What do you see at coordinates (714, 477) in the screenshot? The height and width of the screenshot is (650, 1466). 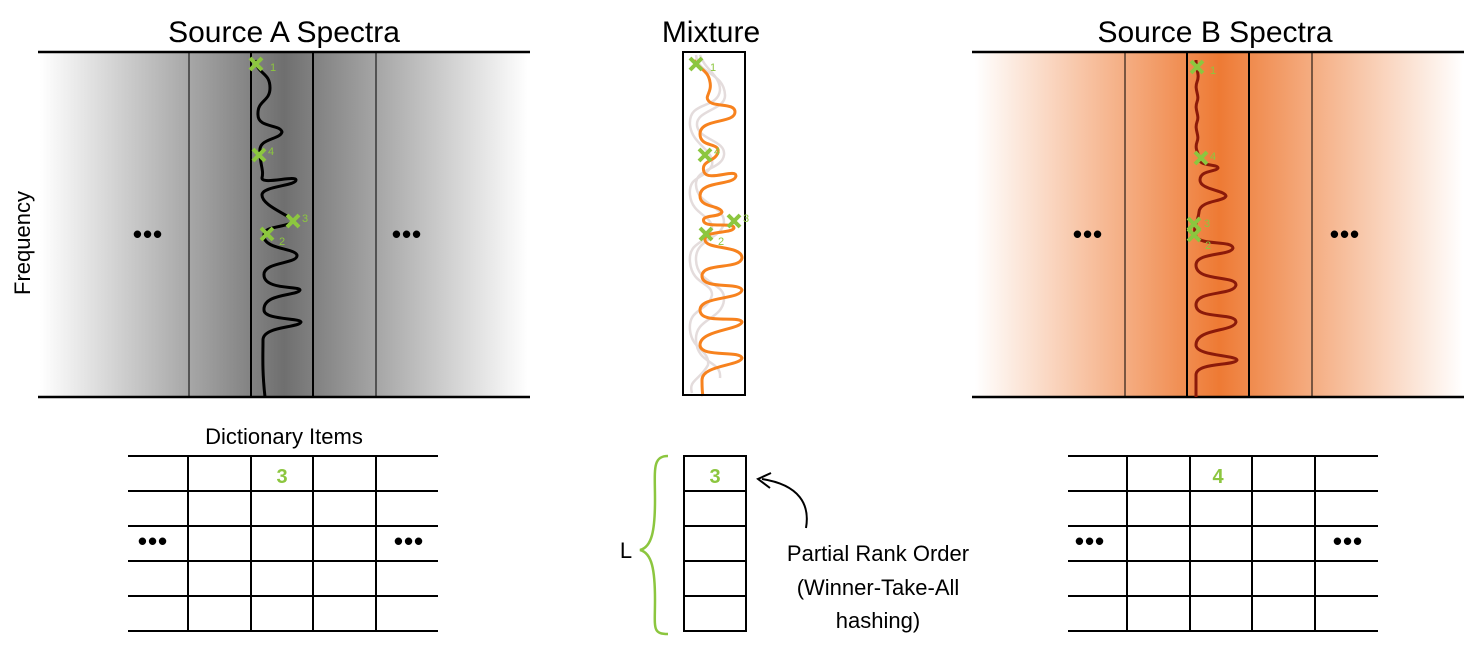 I see `hash-cell-value: 3` at bounding box center [714, 477].